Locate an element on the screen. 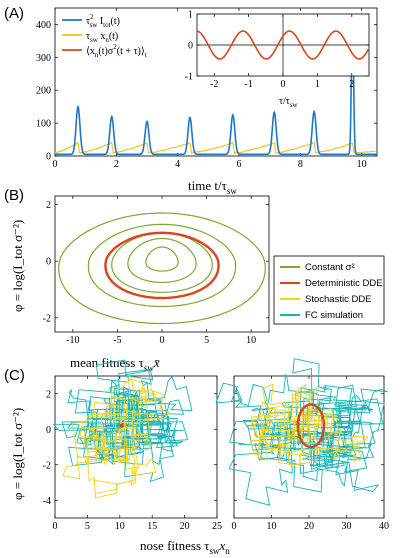 The width and height of the screenshot is (415, 558). panel-c-left-xtick-label: 20 is located at coordinates (185, 526).